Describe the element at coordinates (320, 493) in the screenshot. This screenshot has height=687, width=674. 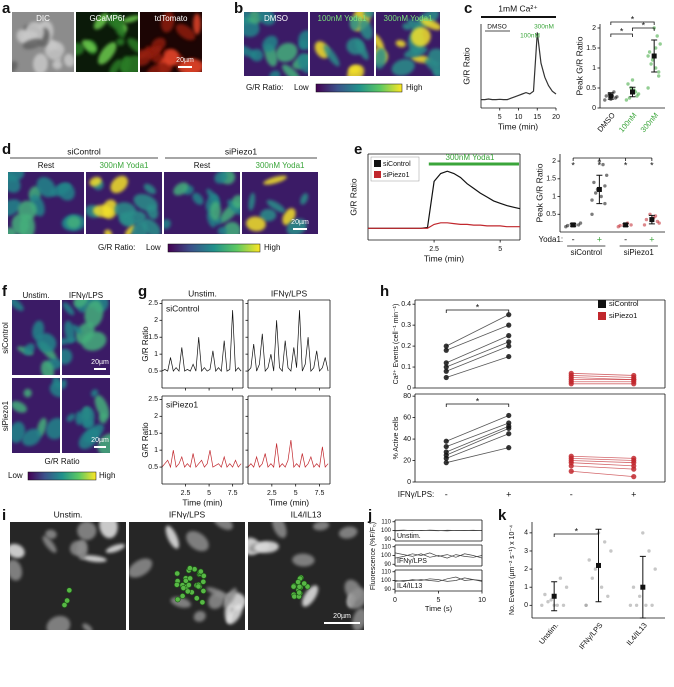
I see `x-tick-label: 7.5` at that location.